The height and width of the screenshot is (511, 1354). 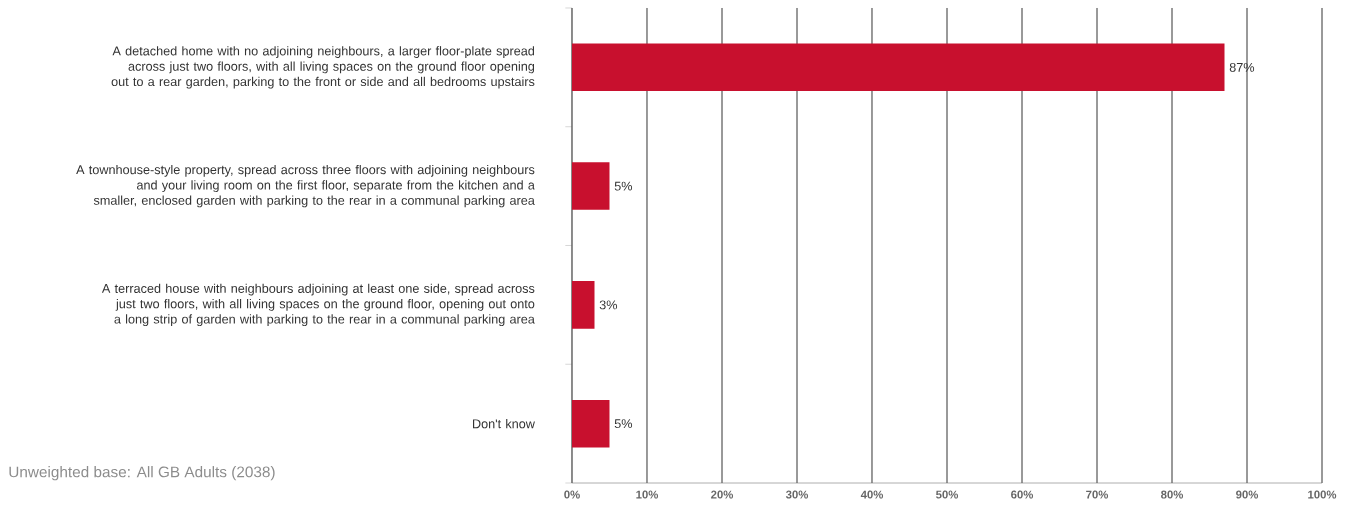 I want to click on text: Unweighted base: All GB Adults (2038), so click(x=142, y=473).